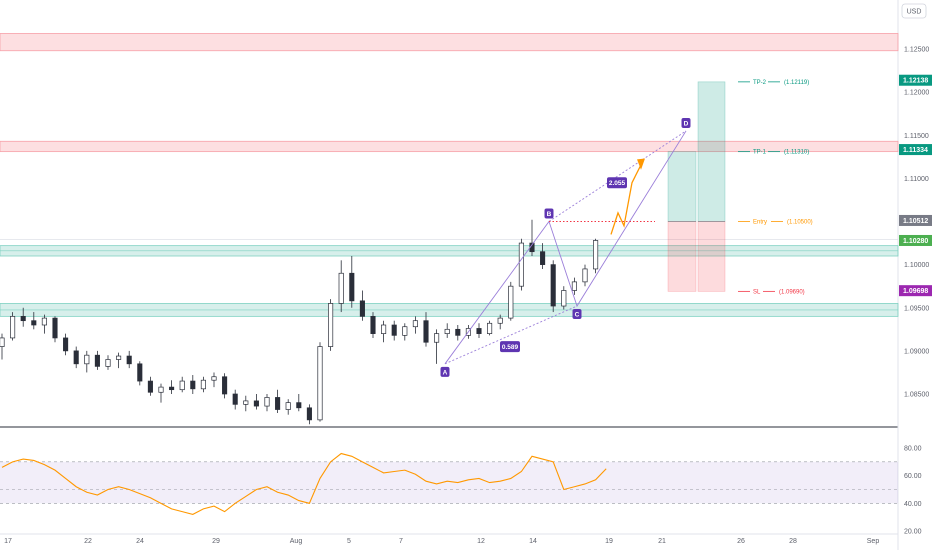  I want to click on ratio-badge-bd: 2.055, so click(617, 183).